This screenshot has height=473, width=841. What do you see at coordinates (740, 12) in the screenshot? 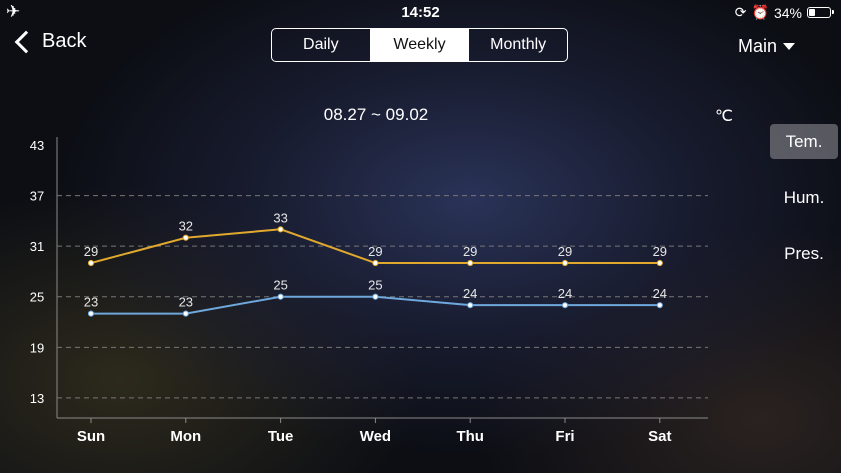
I see `rotation-lock-icon: ⟳` at bounding box center [740, 12].